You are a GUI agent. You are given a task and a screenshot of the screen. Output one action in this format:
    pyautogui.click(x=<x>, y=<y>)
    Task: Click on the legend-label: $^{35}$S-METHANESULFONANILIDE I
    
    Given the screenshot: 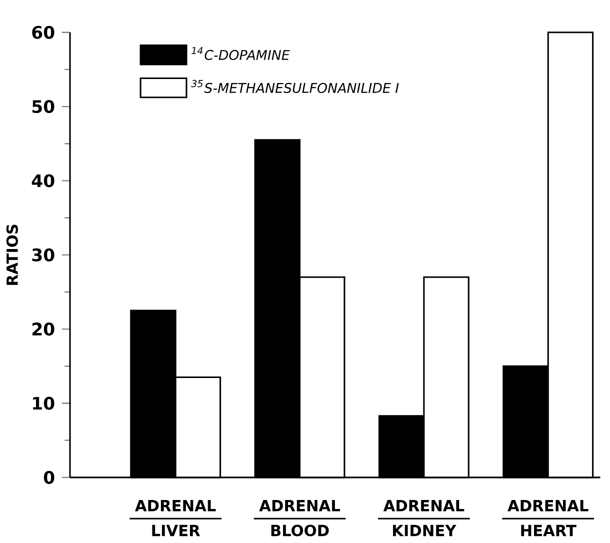 What is the action you would take?
    pyautogui.click(x=295, y=87)
    